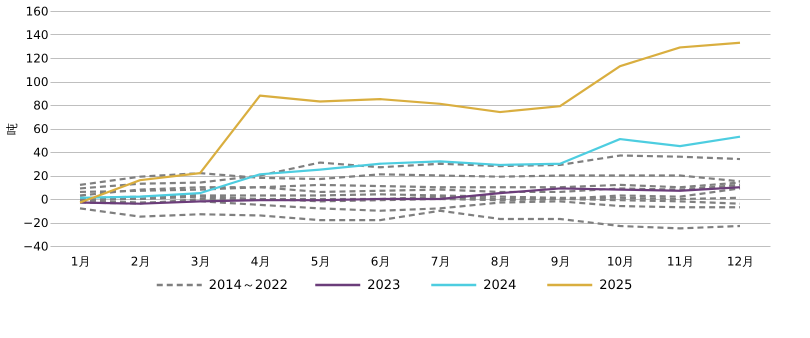 The height and width of the screenshot is (338, 810). Describe the element at coordinates (35, 223) in the screenshot. I see `y-tick-label: −20` at that location.